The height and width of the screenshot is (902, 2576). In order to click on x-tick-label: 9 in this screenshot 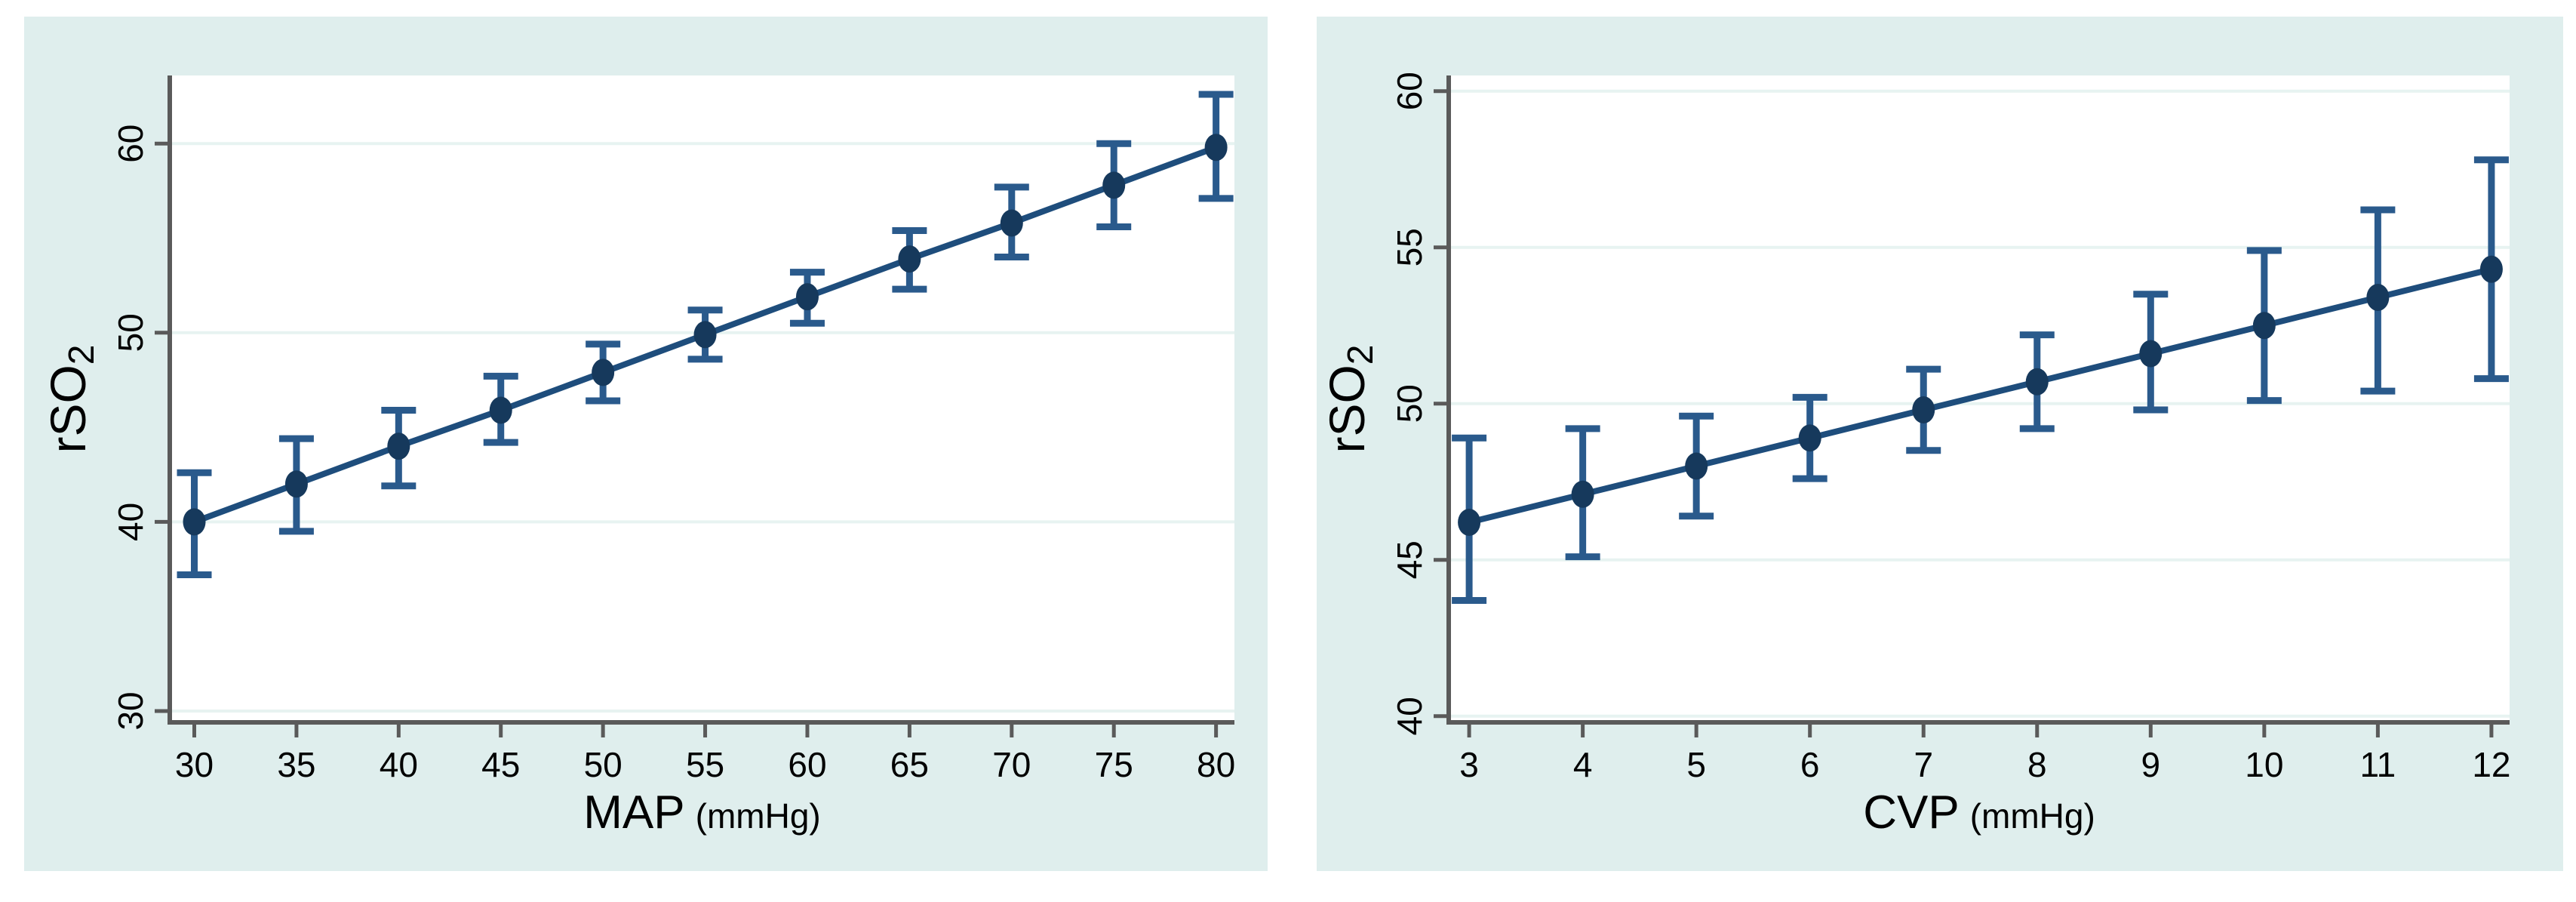, I will do `click(2151, 764)`.